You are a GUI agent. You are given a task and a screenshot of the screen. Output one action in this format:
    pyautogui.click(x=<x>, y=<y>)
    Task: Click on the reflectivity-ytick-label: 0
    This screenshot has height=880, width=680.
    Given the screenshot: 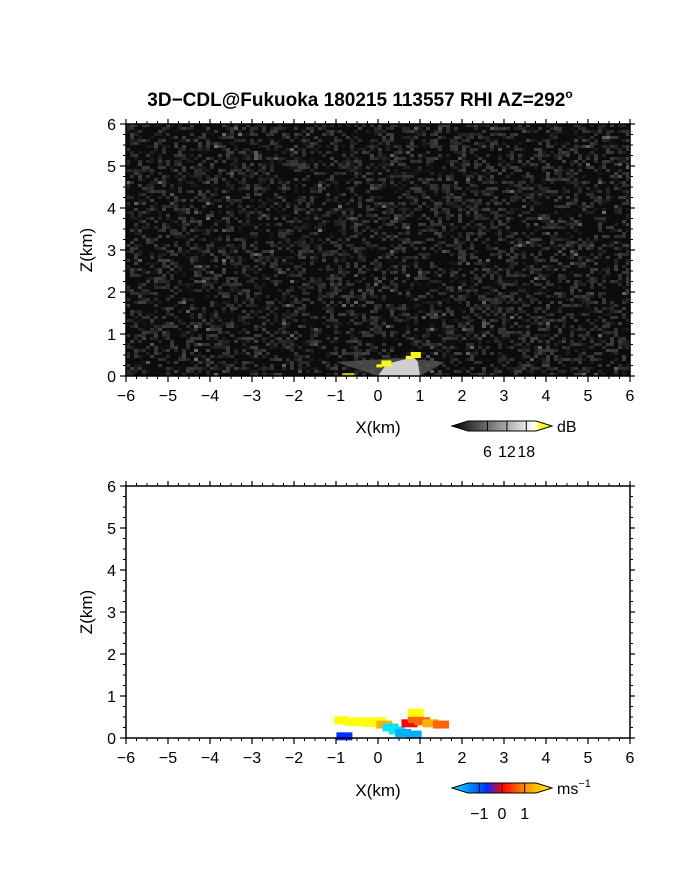 What is the action you would take?
    pyautogui.click(x=111, y=377)
    